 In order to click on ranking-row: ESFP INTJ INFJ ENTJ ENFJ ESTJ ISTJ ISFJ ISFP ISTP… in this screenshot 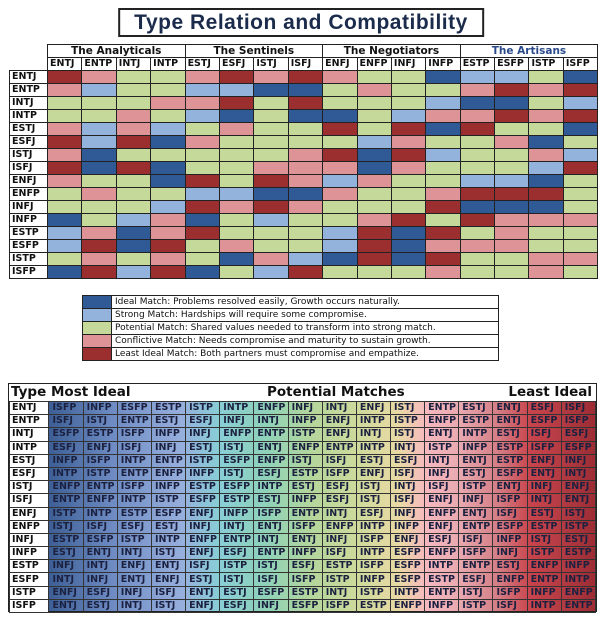, I will do `click(302, 579)`.